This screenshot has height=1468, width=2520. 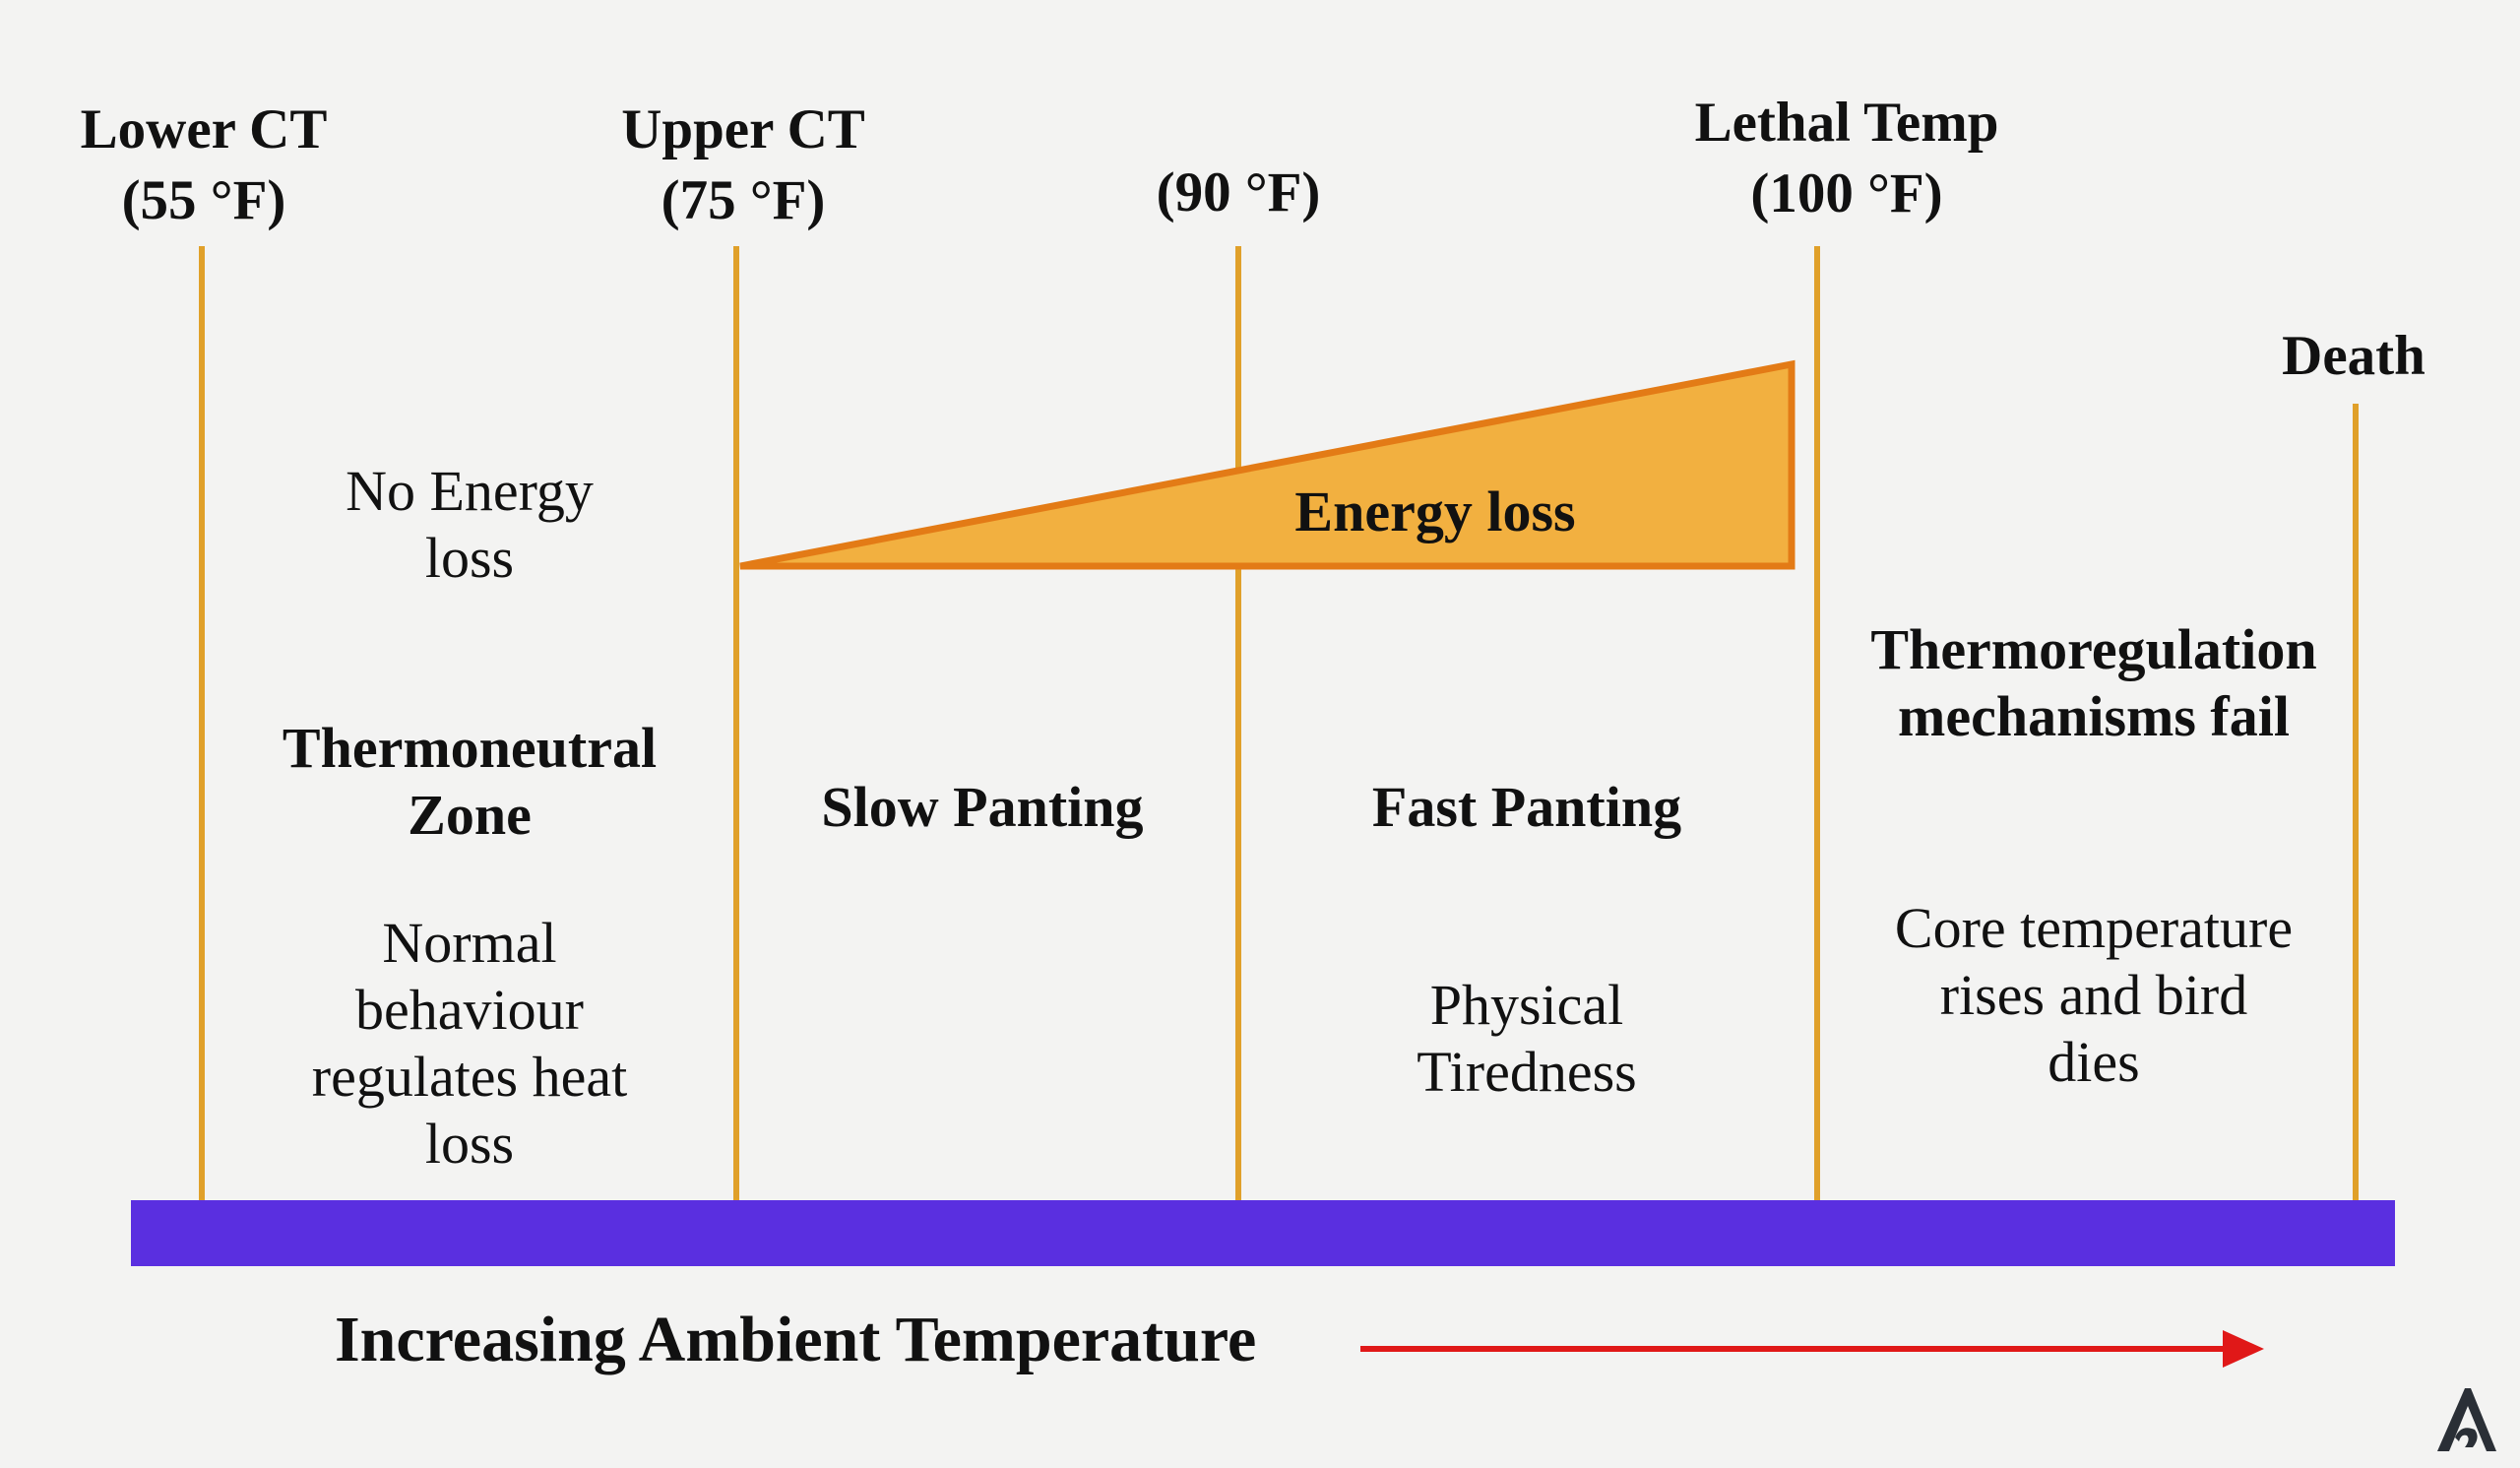 What do you see at coordinates (743, 200) in the screenshot?
I see `threshold-temp: (75 °F)` at bounding box center [743, 200].